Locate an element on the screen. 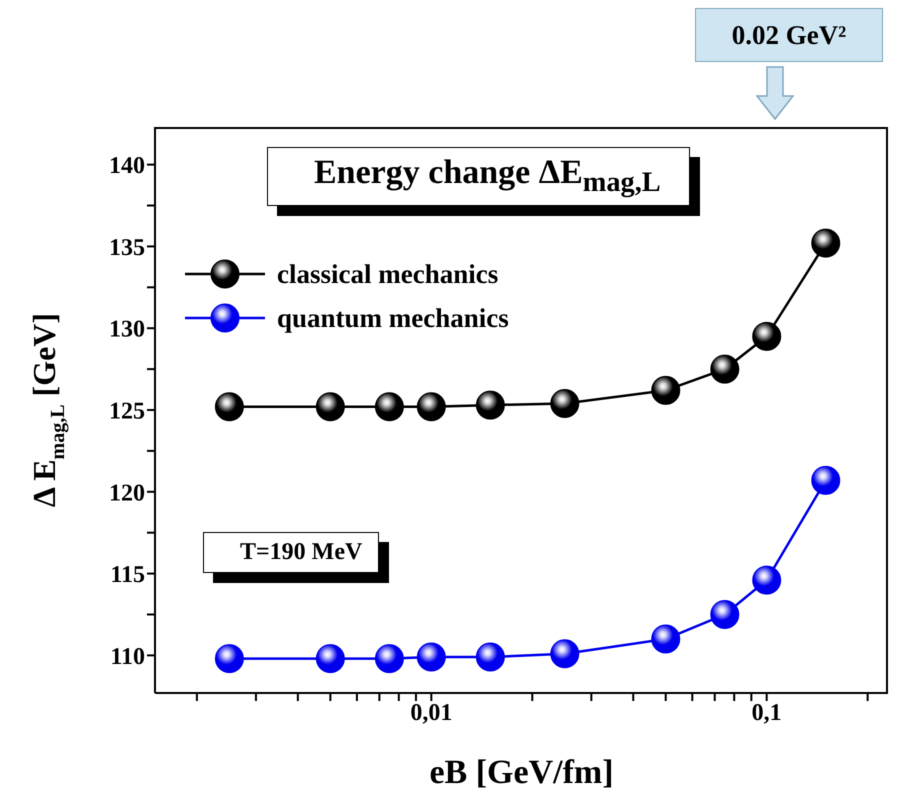 The width and height of the screenshot is (904, 801). y-tick-label: 135 is located at coordinates (127, 247).